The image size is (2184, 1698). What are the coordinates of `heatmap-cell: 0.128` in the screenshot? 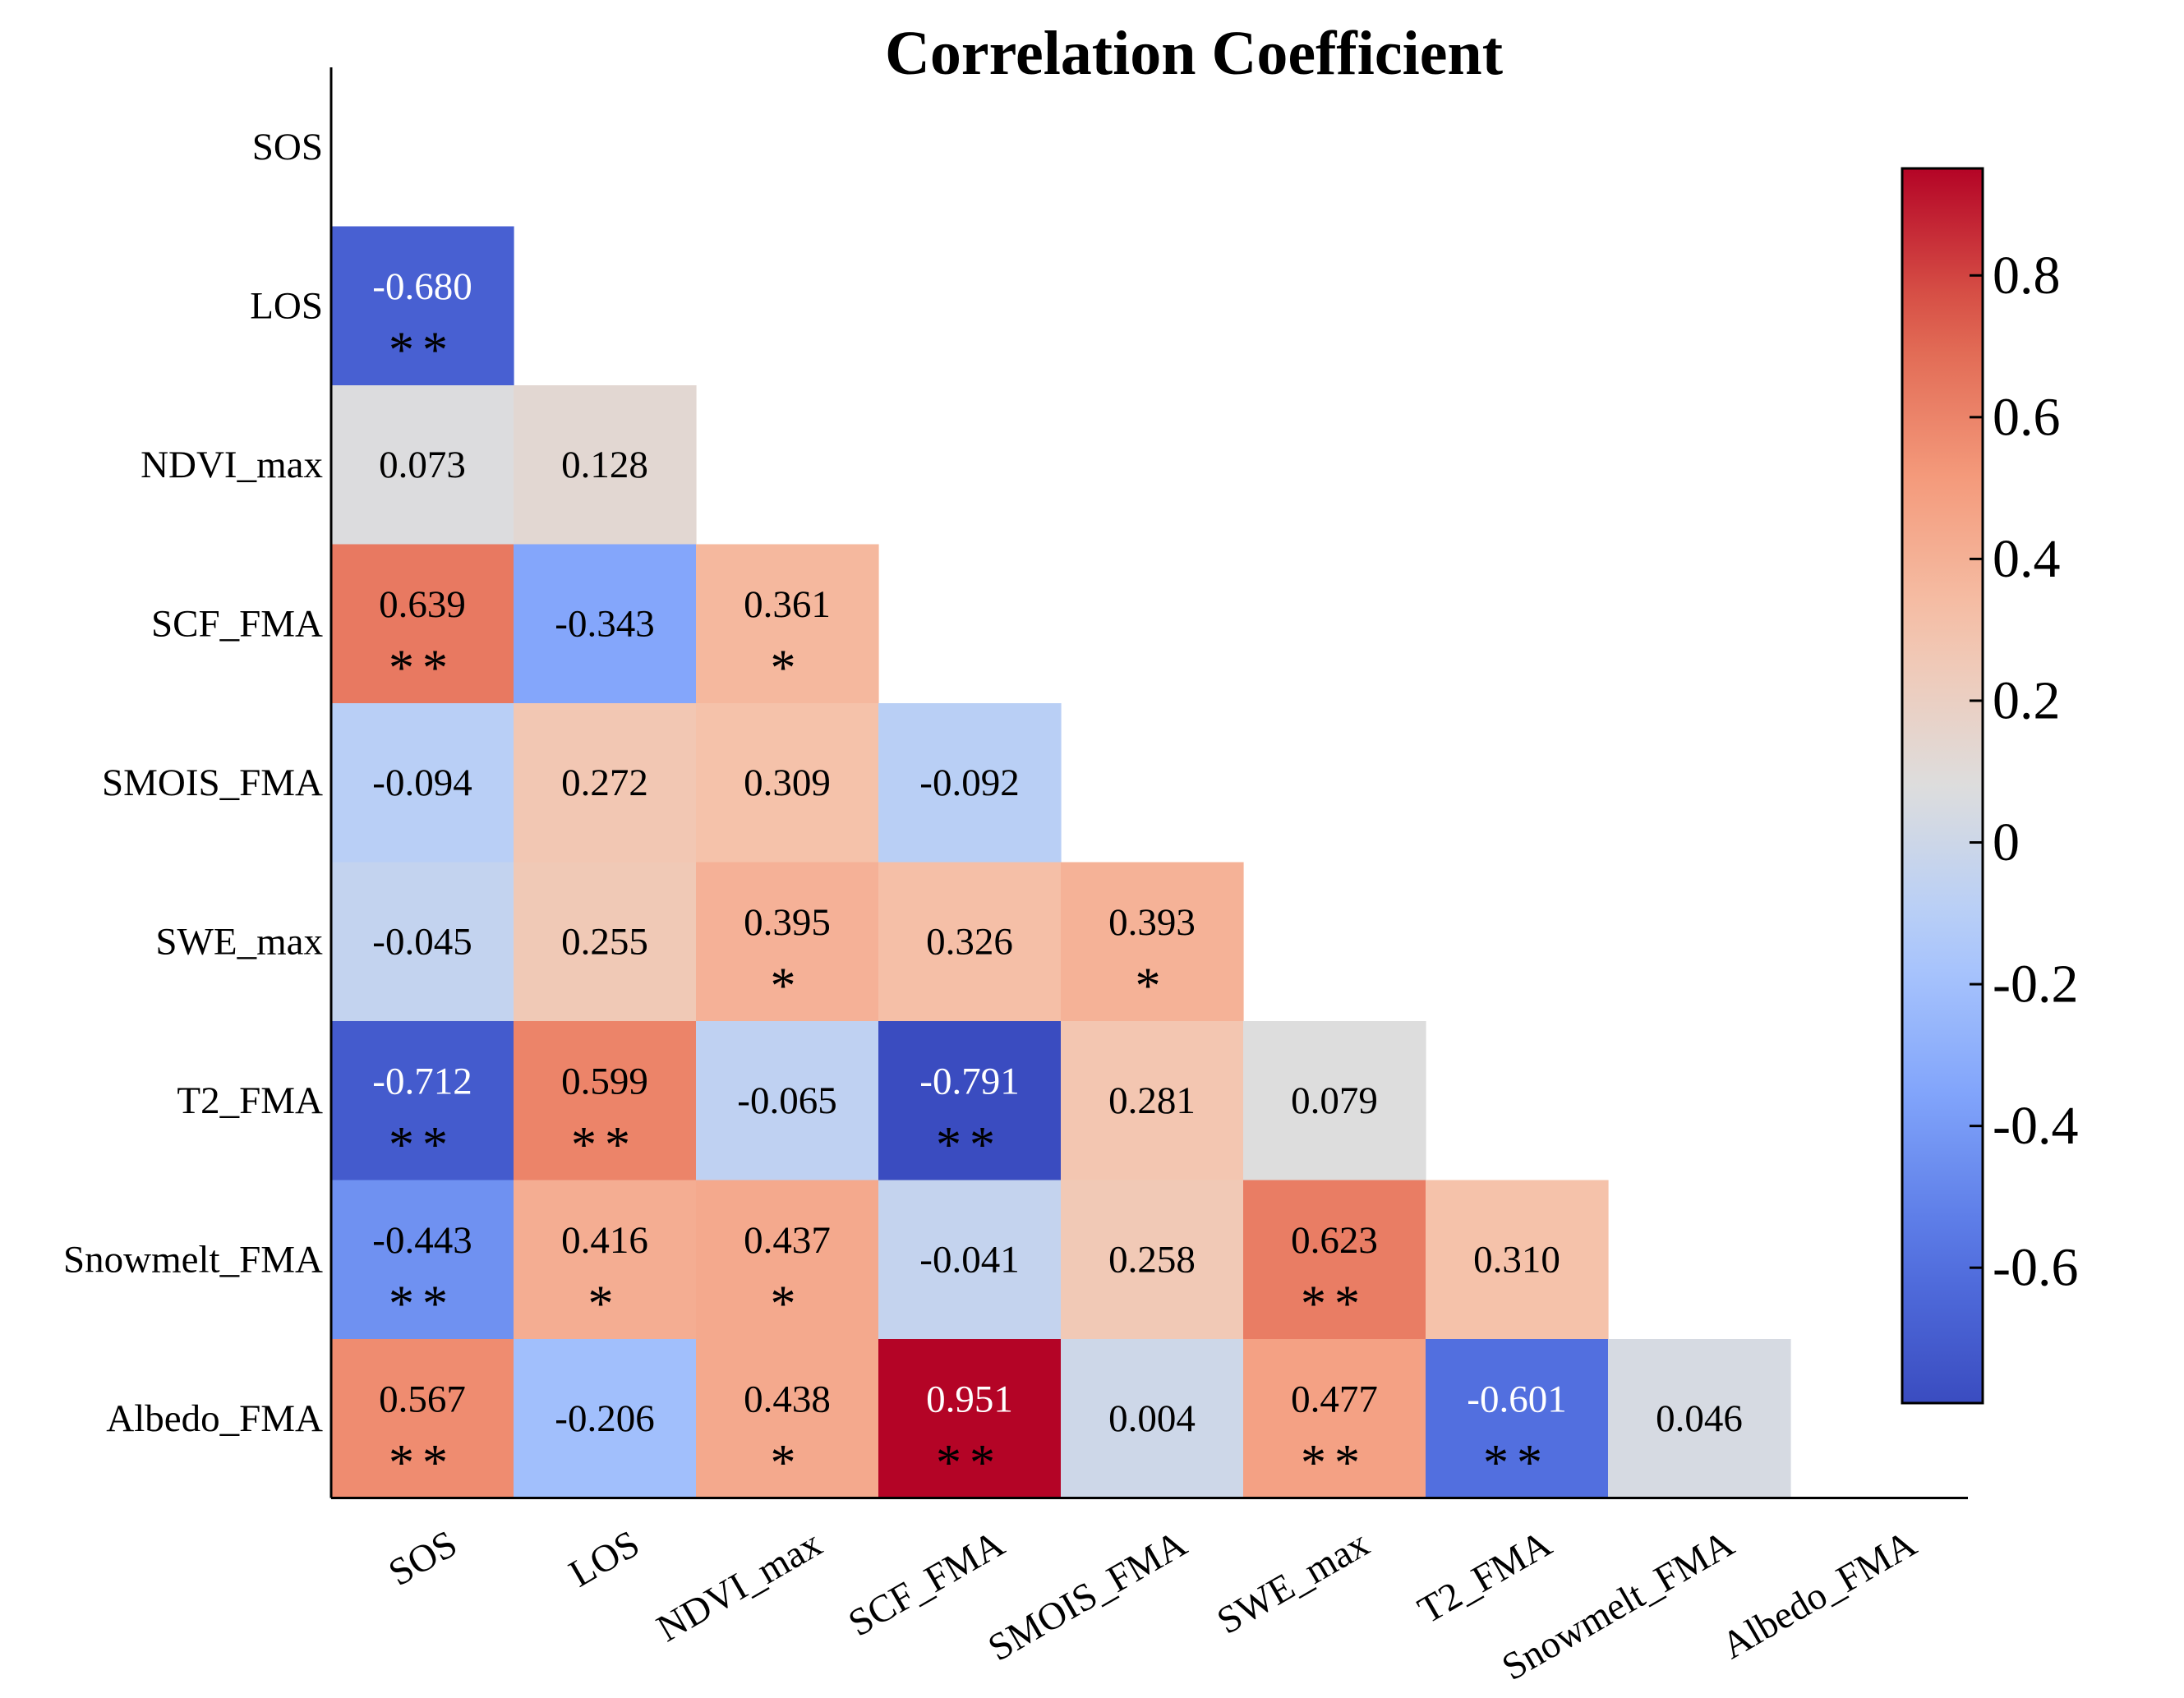 It's located at (605, 465).